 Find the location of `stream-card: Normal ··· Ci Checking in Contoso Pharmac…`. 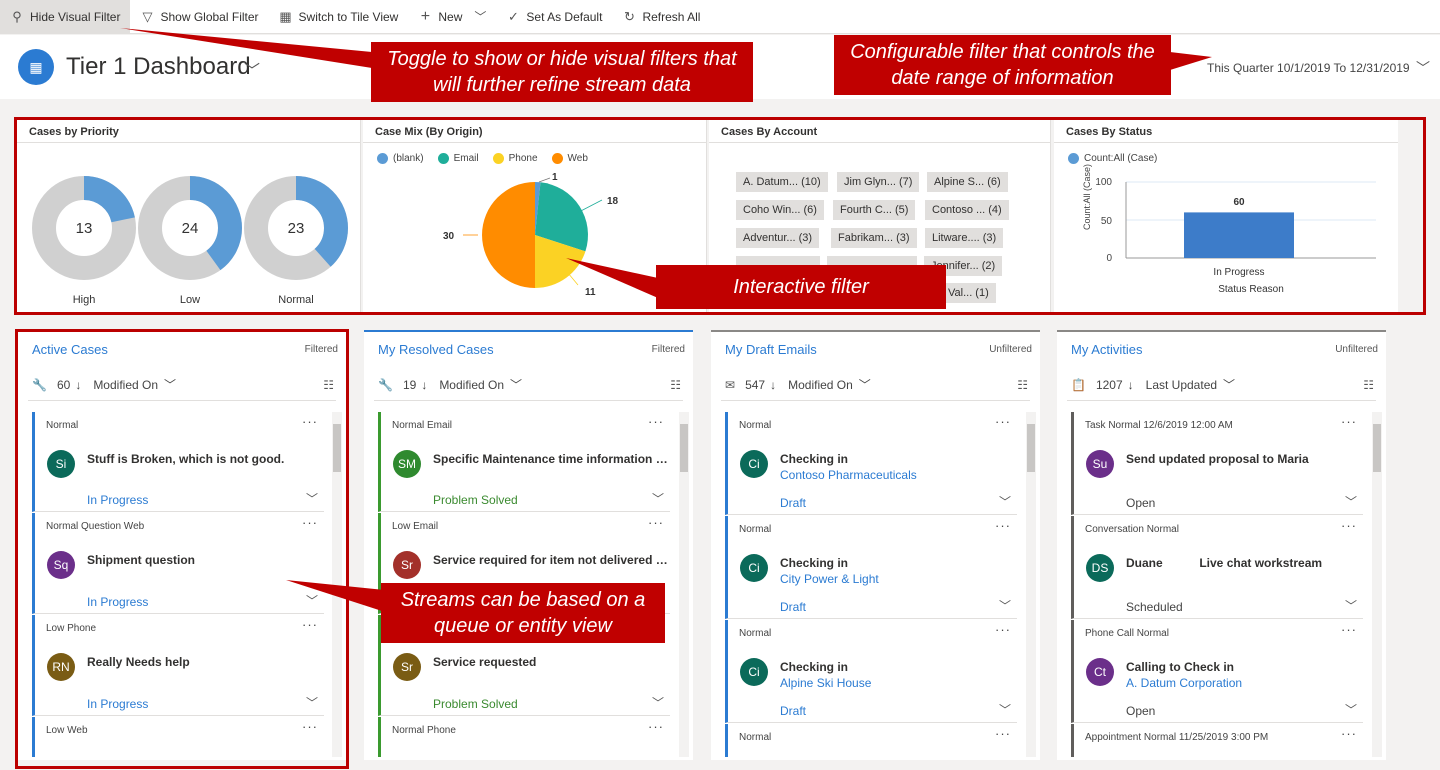

stream-card: Normal ··· Ci Checking in Contoso Pharmac… is located at coordinates (871, 463).